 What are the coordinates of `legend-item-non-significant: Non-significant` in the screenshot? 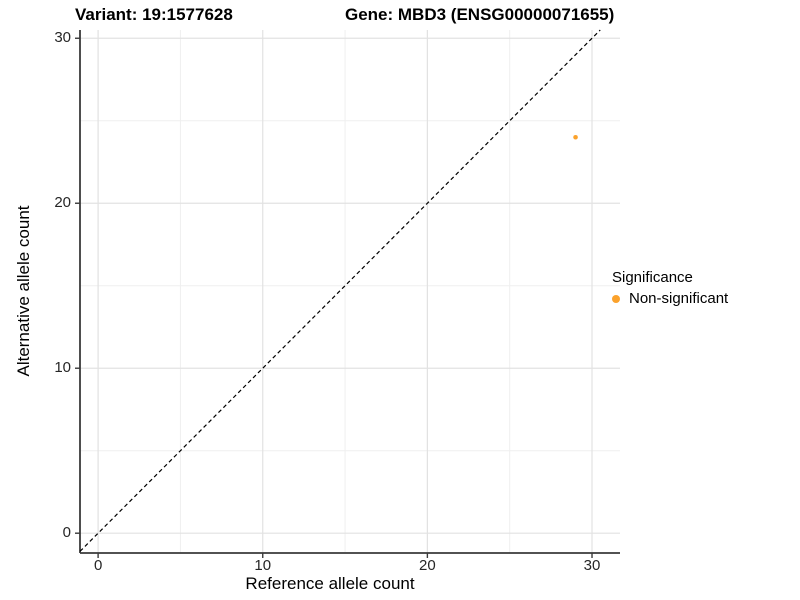 It's located at (670, 298).